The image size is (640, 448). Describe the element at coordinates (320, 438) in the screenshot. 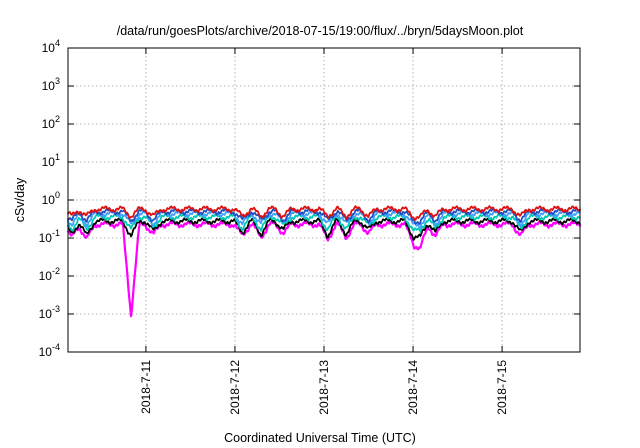

I see `x-axis-label: Coordinated Universal Time (UTC)` at that location.